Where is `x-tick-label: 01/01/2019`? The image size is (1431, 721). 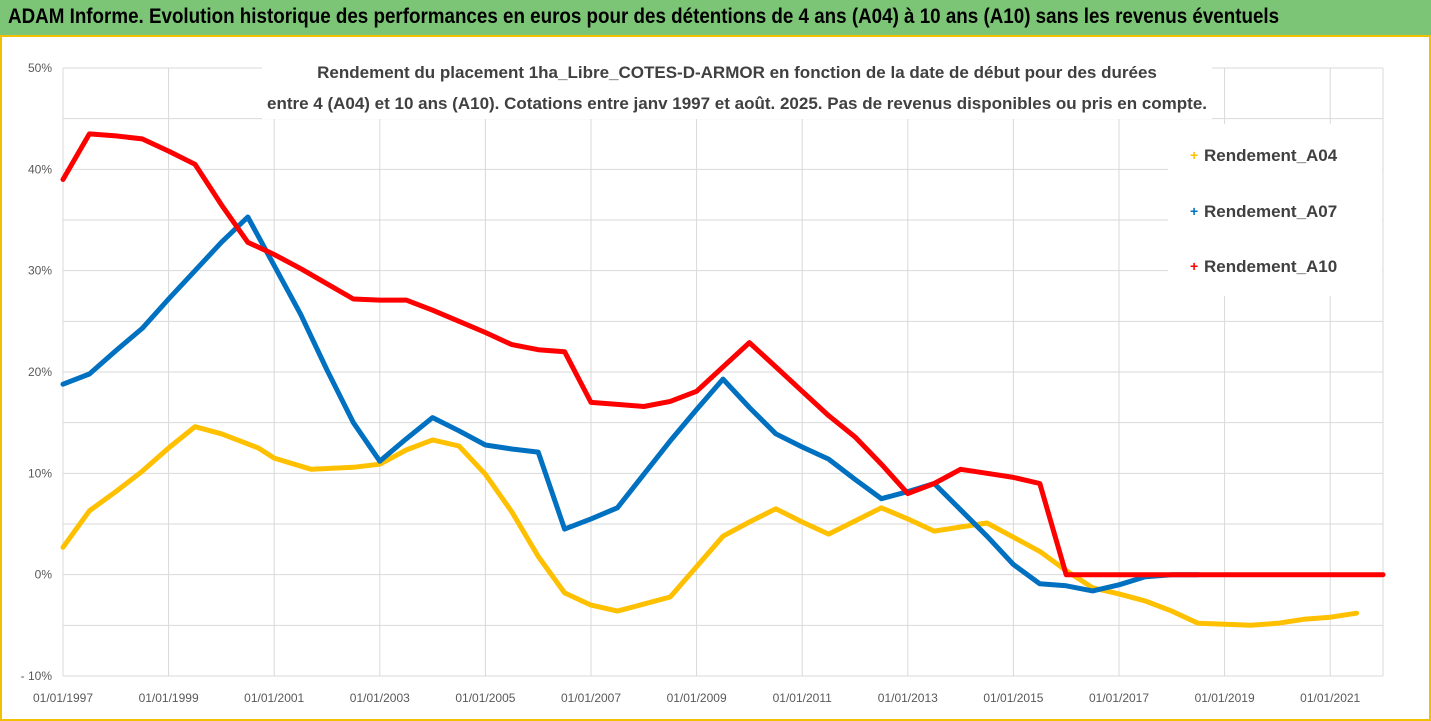
x-tick-label: 01/01/2019 is located at coordinates (1225, 698).